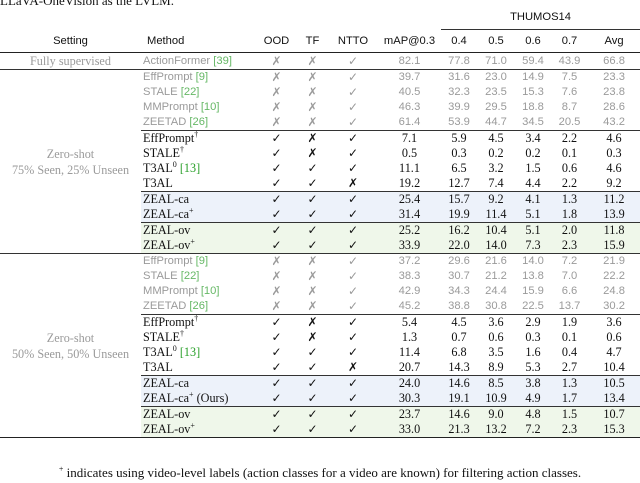 The image size is (640, 483). I want to click on map07-value: 7.5, so click(569, 77).